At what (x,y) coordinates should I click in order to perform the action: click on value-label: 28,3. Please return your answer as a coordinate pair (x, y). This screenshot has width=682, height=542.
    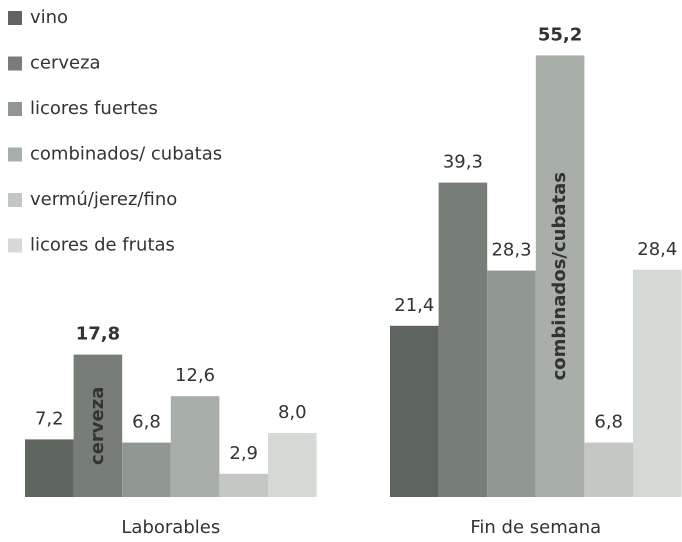
    Looking at the image, I should click on (511, 250).